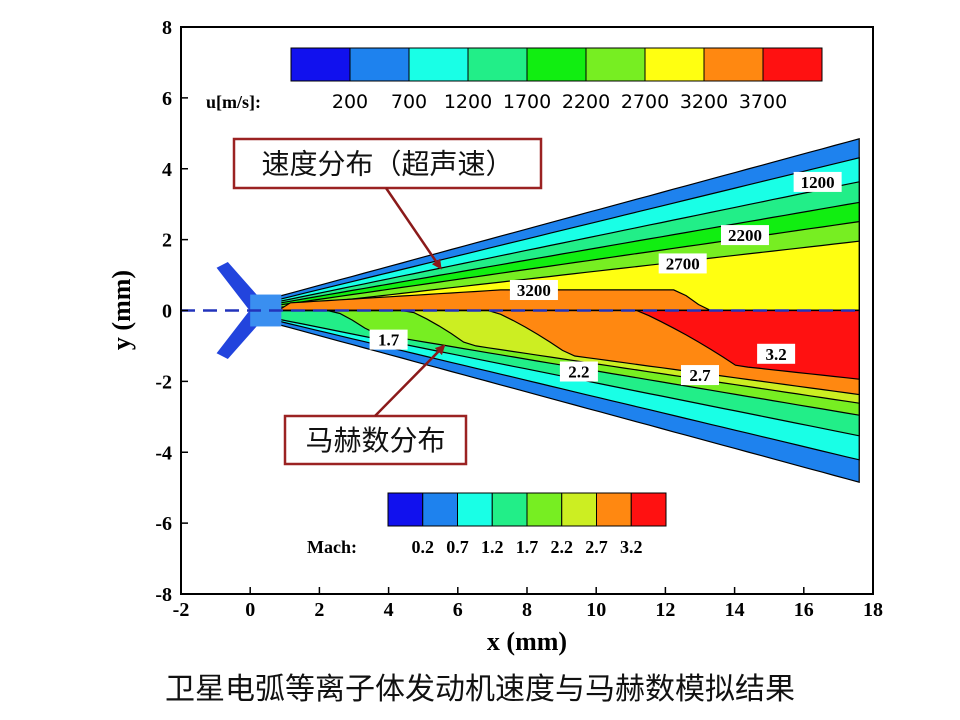 The height and width of the screenshot is (720, 960). I want to click on y-axis-ticks: -8 -6 -4 -2 0 2 4 6 8, so click(171, 311).